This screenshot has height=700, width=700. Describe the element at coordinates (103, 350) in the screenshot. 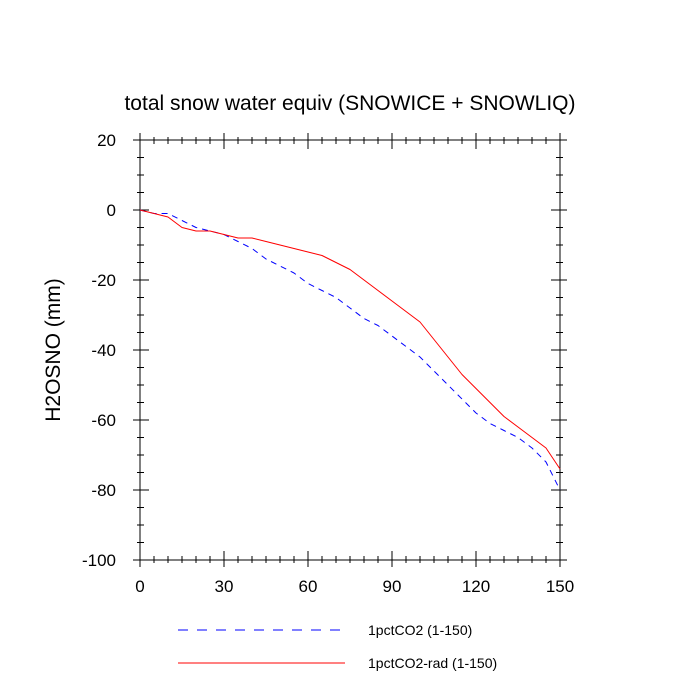

I see `y-tick-label: -40` at that location.